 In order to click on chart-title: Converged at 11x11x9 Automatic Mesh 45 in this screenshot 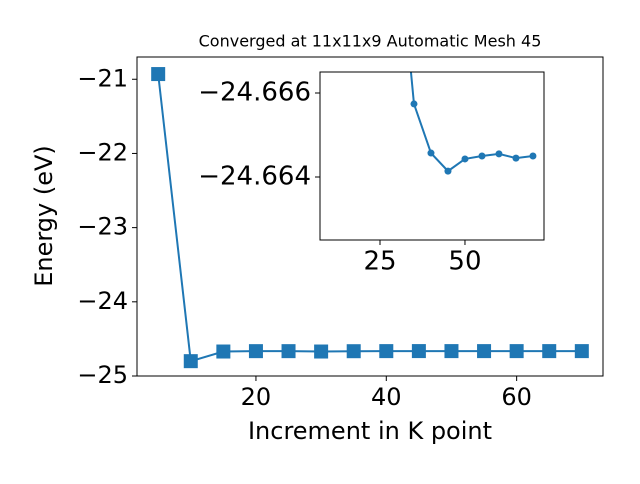, I will do `click(370, 41)`.